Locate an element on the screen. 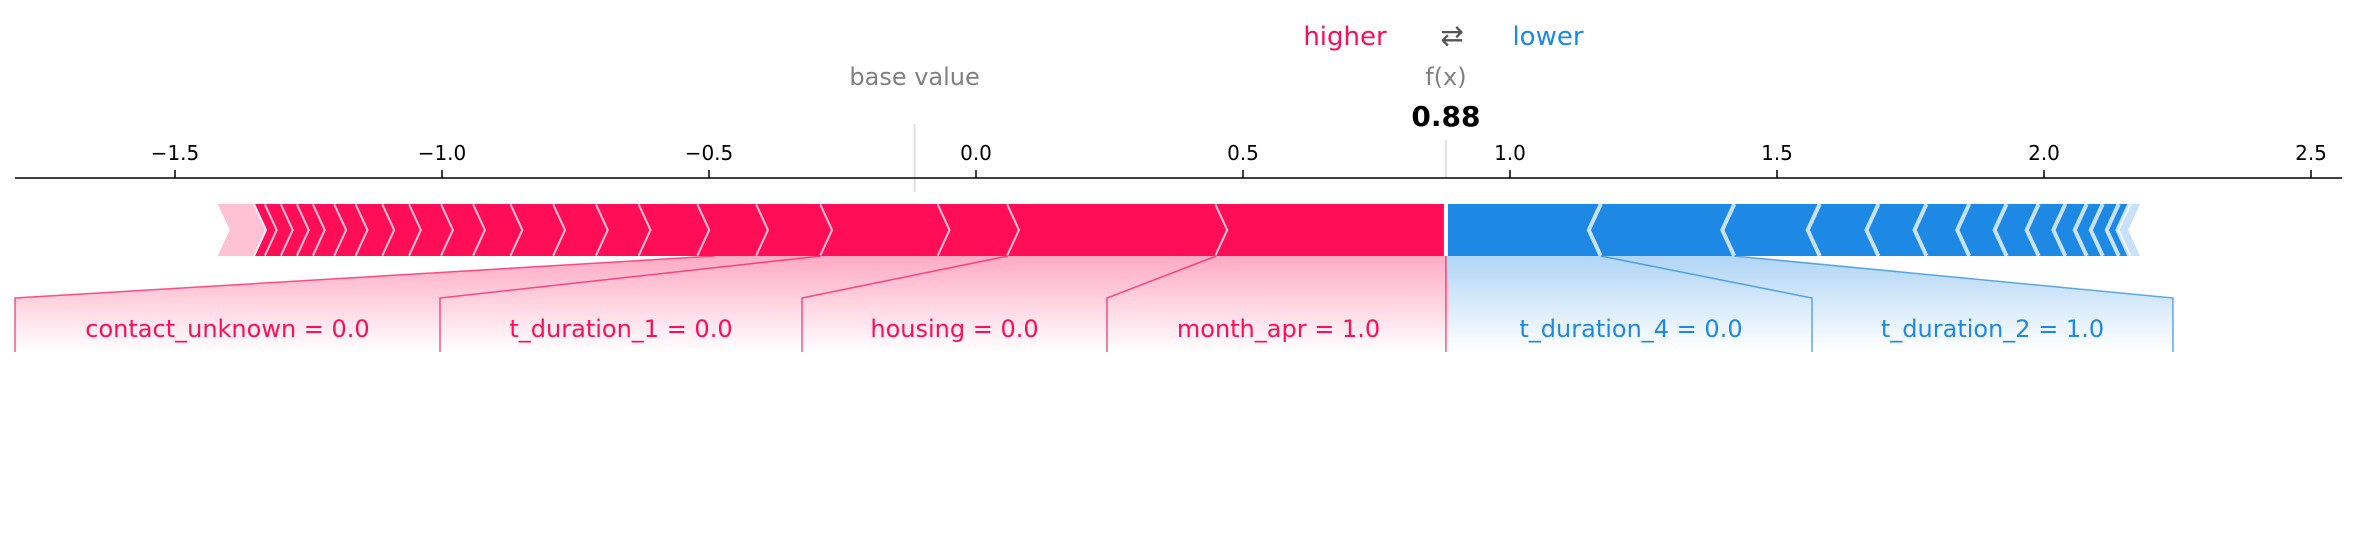 This screenshot has height=533, width=2355. x-tick-label: −0.5 is located at coordinates (709, 153).